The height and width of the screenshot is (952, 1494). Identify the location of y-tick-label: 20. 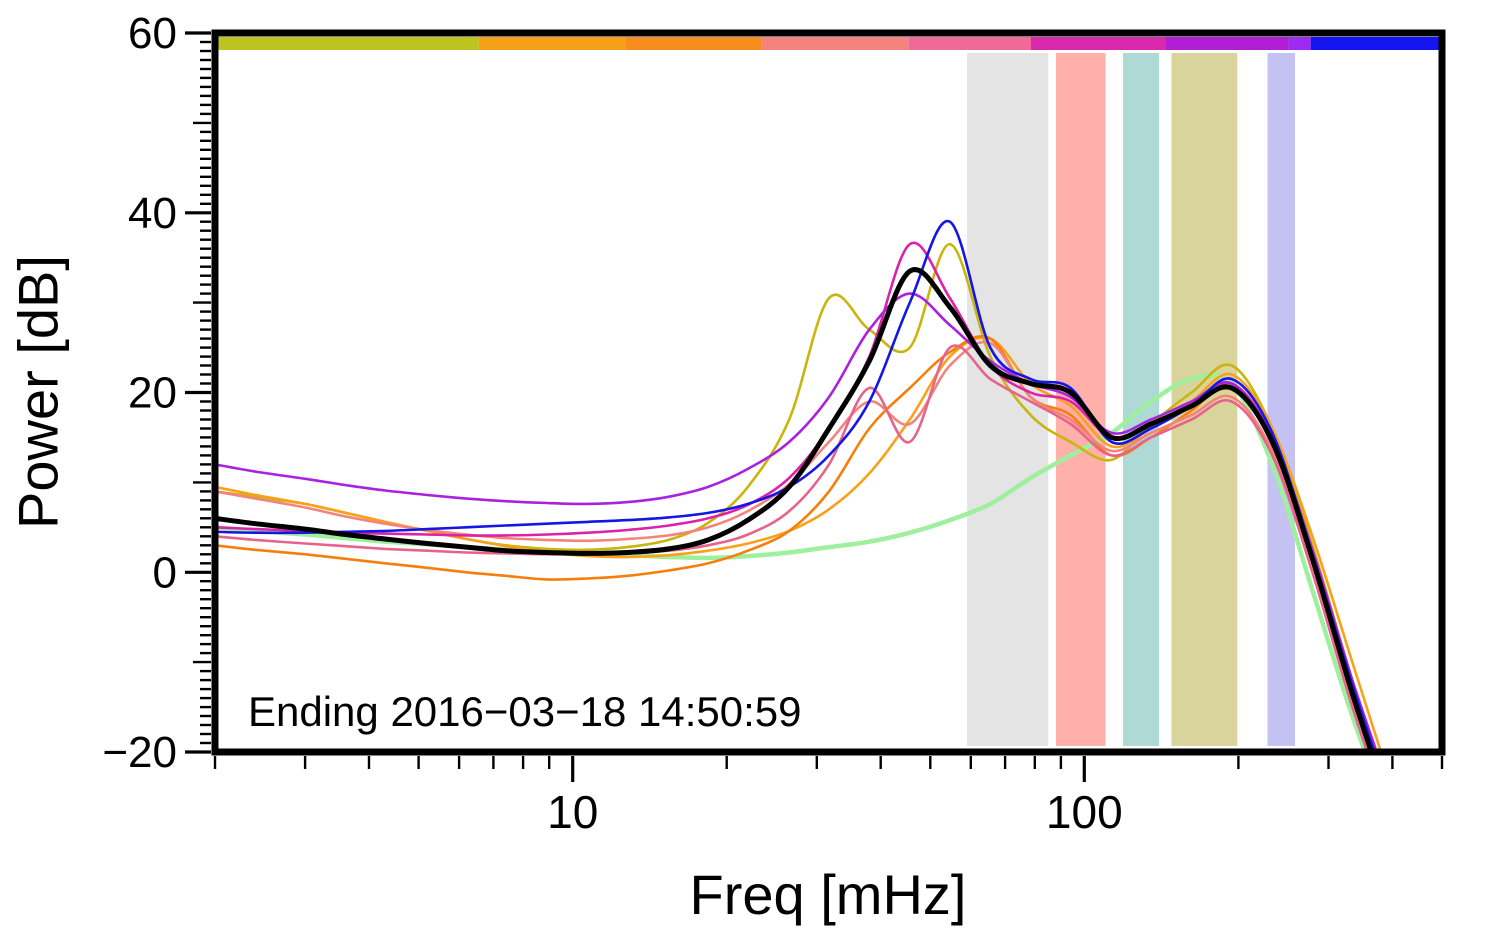
(152, 393).